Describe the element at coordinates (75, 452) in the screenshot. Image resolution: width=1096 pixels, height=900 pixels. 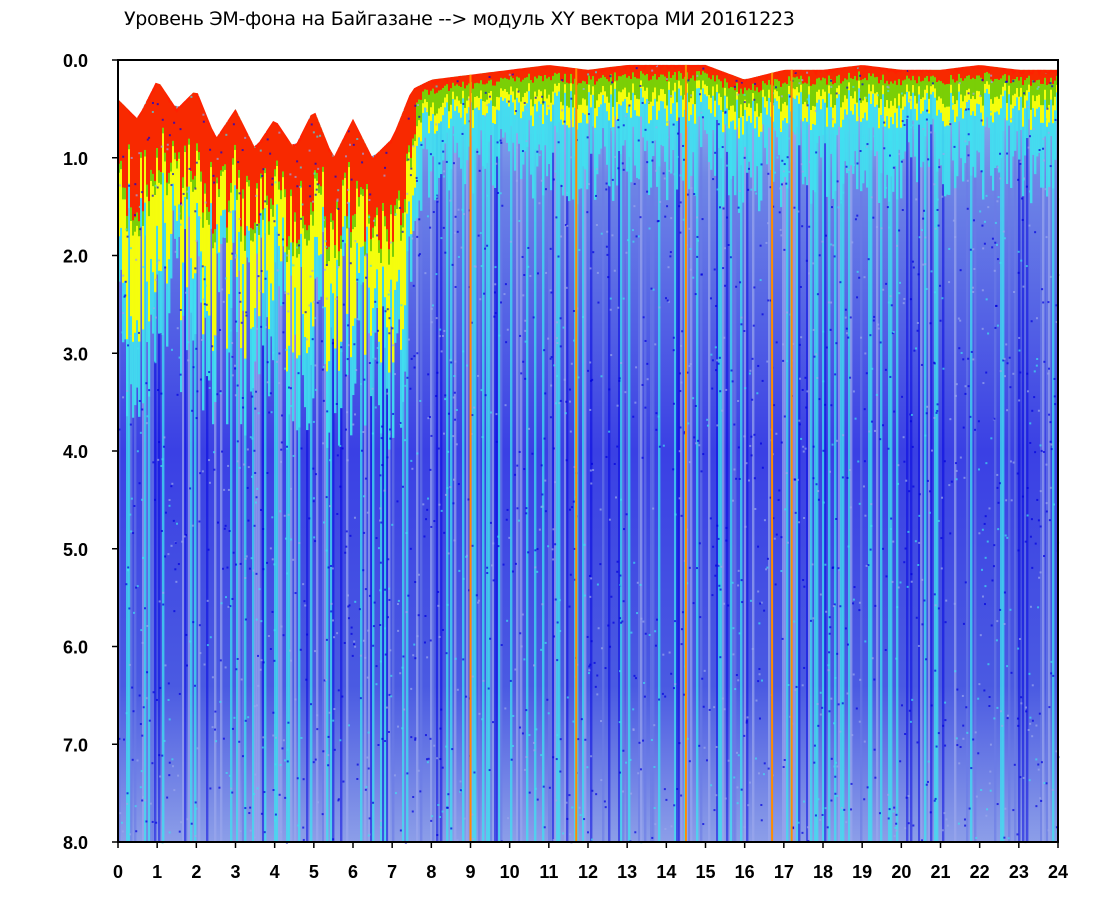
I see `y-tick-label: 4.0` at that location.